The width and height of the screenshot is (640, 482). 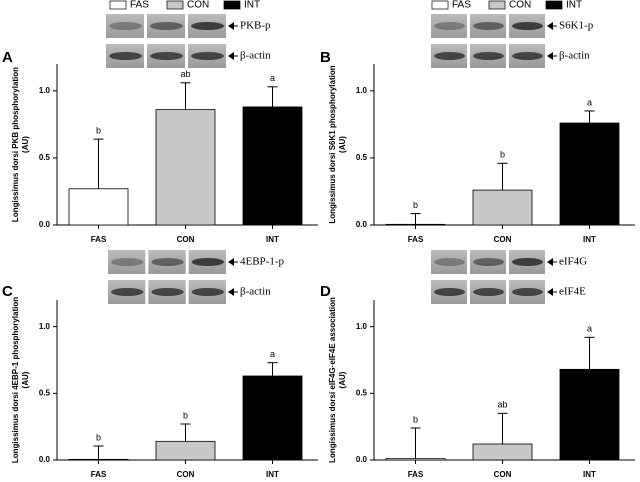 I want to click on legend-label: CON, so click(x=520, y=5).